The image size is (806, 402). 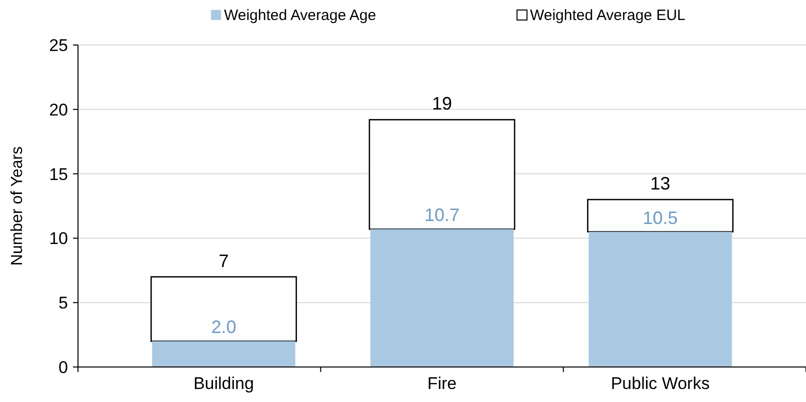 I want to click on x-tick-label: Fire, so click(x=442, y=383).